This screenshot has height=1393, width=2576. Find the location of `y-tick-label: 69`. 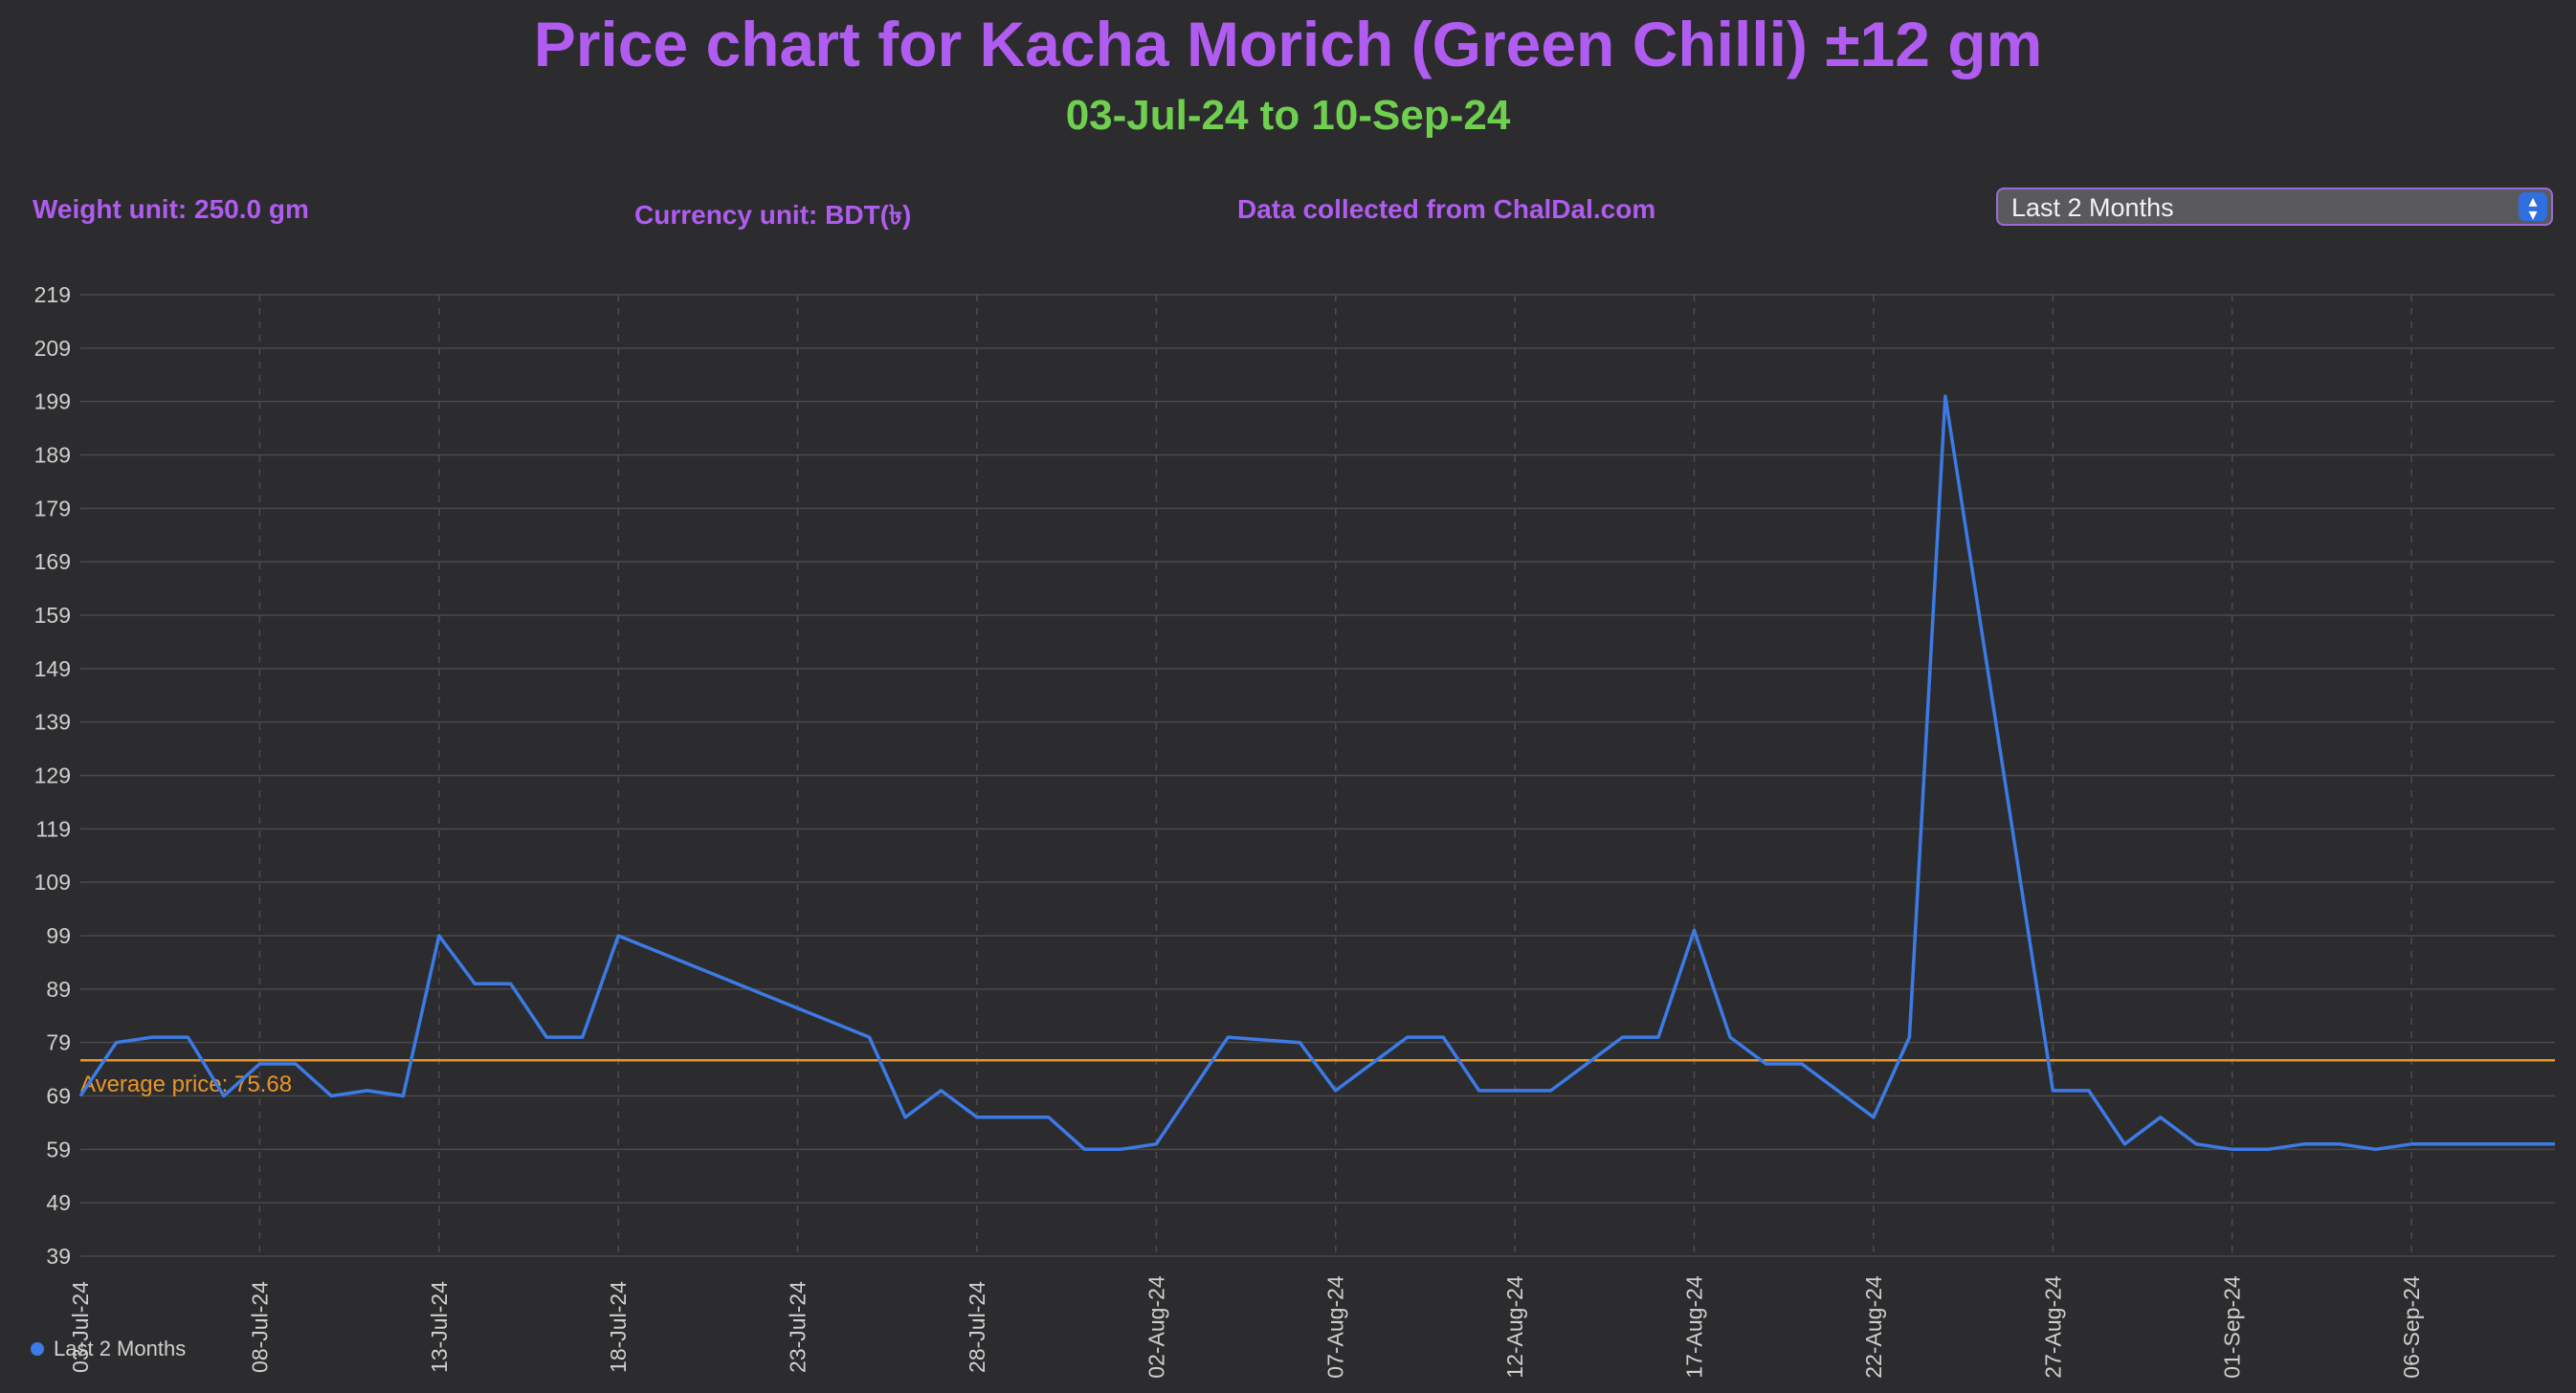

y-tick-label: 69 is located at coordinates (58, 1097).